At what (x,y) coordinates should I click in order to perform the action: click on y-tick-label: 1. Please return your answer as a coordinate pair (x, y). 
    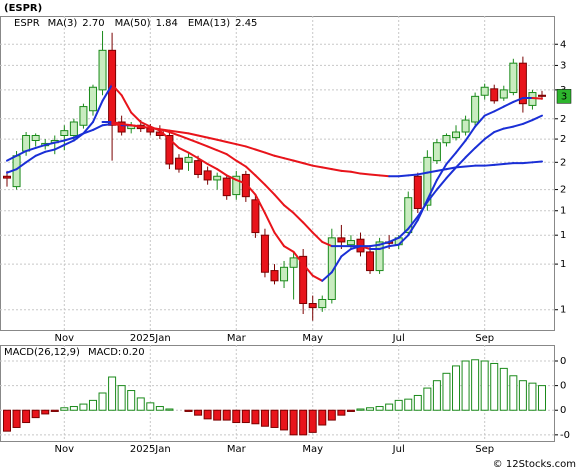
    Looking at the image, I should click on (563, 235).